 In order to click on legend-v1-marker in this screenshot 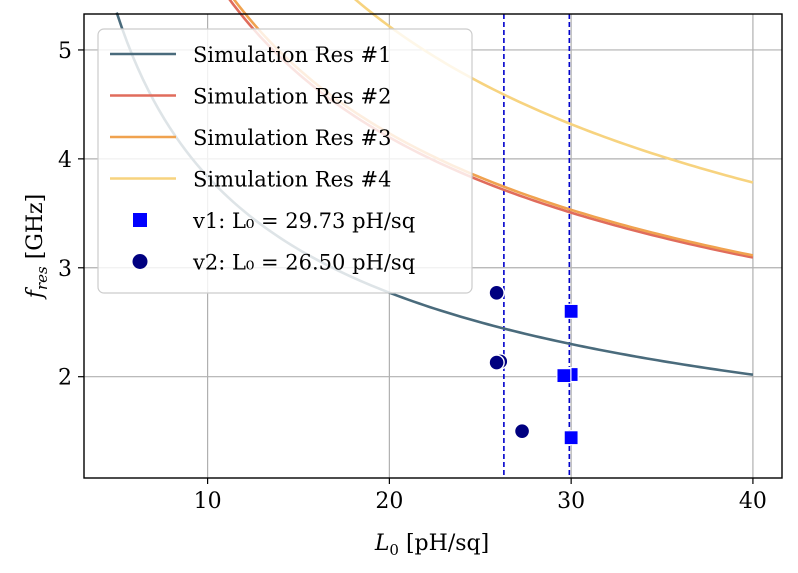, I will do `click(140, 220)`.